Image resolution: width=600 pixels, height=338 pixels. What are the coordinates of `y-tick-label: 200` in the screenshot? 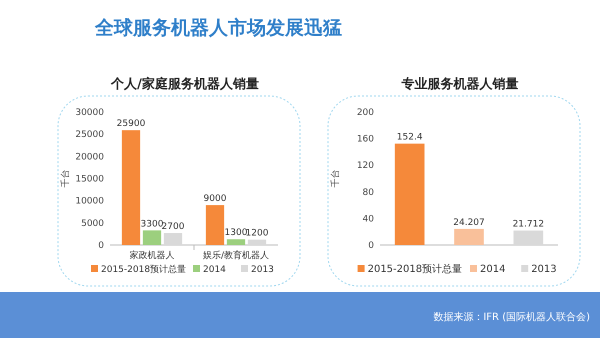 It's located at (365, 113).